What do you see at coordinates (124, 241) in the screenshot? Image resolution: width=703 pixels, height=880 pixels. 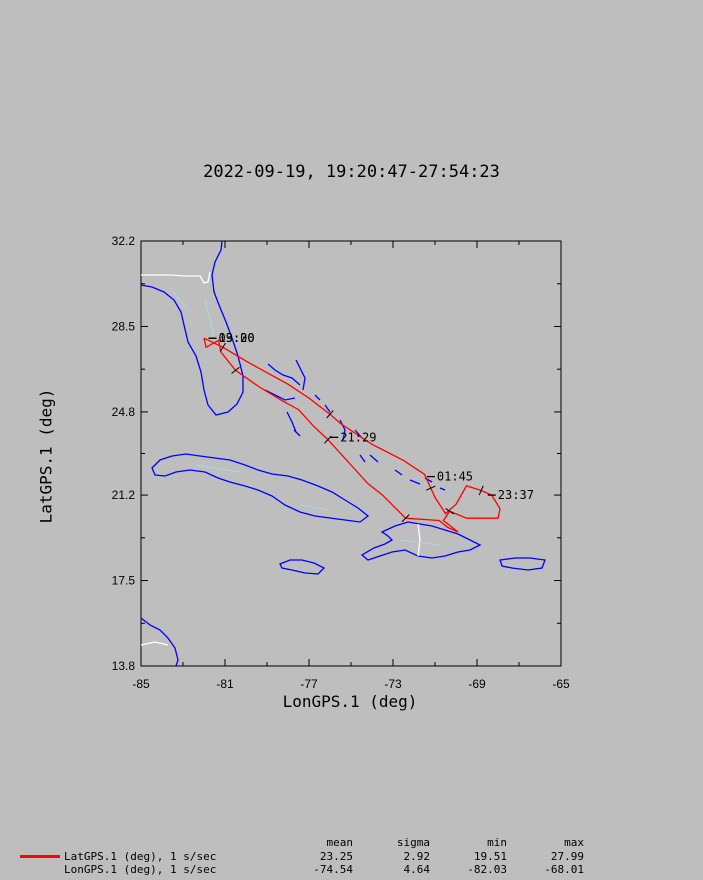 I see `y-tick-label: 32.2` at bounding box center [124, 241].